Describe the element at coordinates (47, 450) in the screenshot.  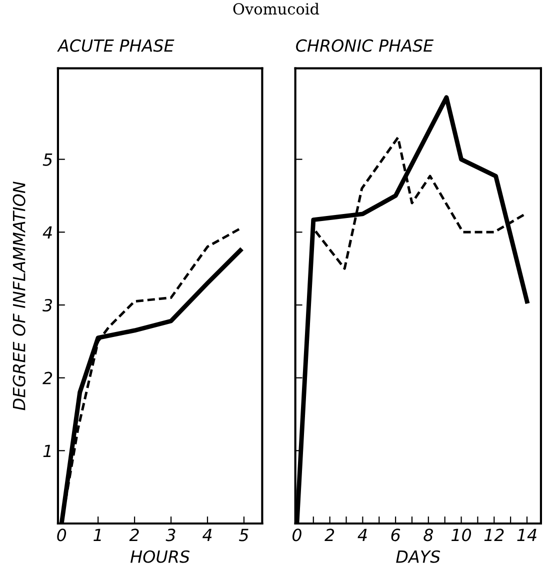
I see `y-tick-label: 1` at that location.